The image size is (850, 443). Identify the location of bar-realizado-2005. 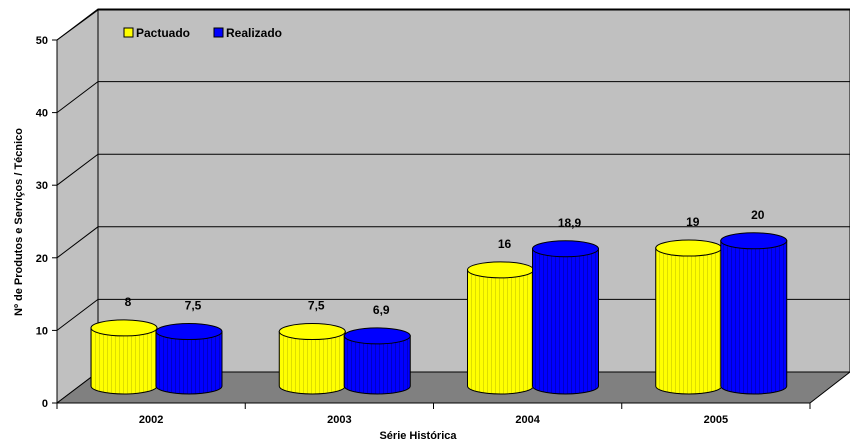
(754, 313).